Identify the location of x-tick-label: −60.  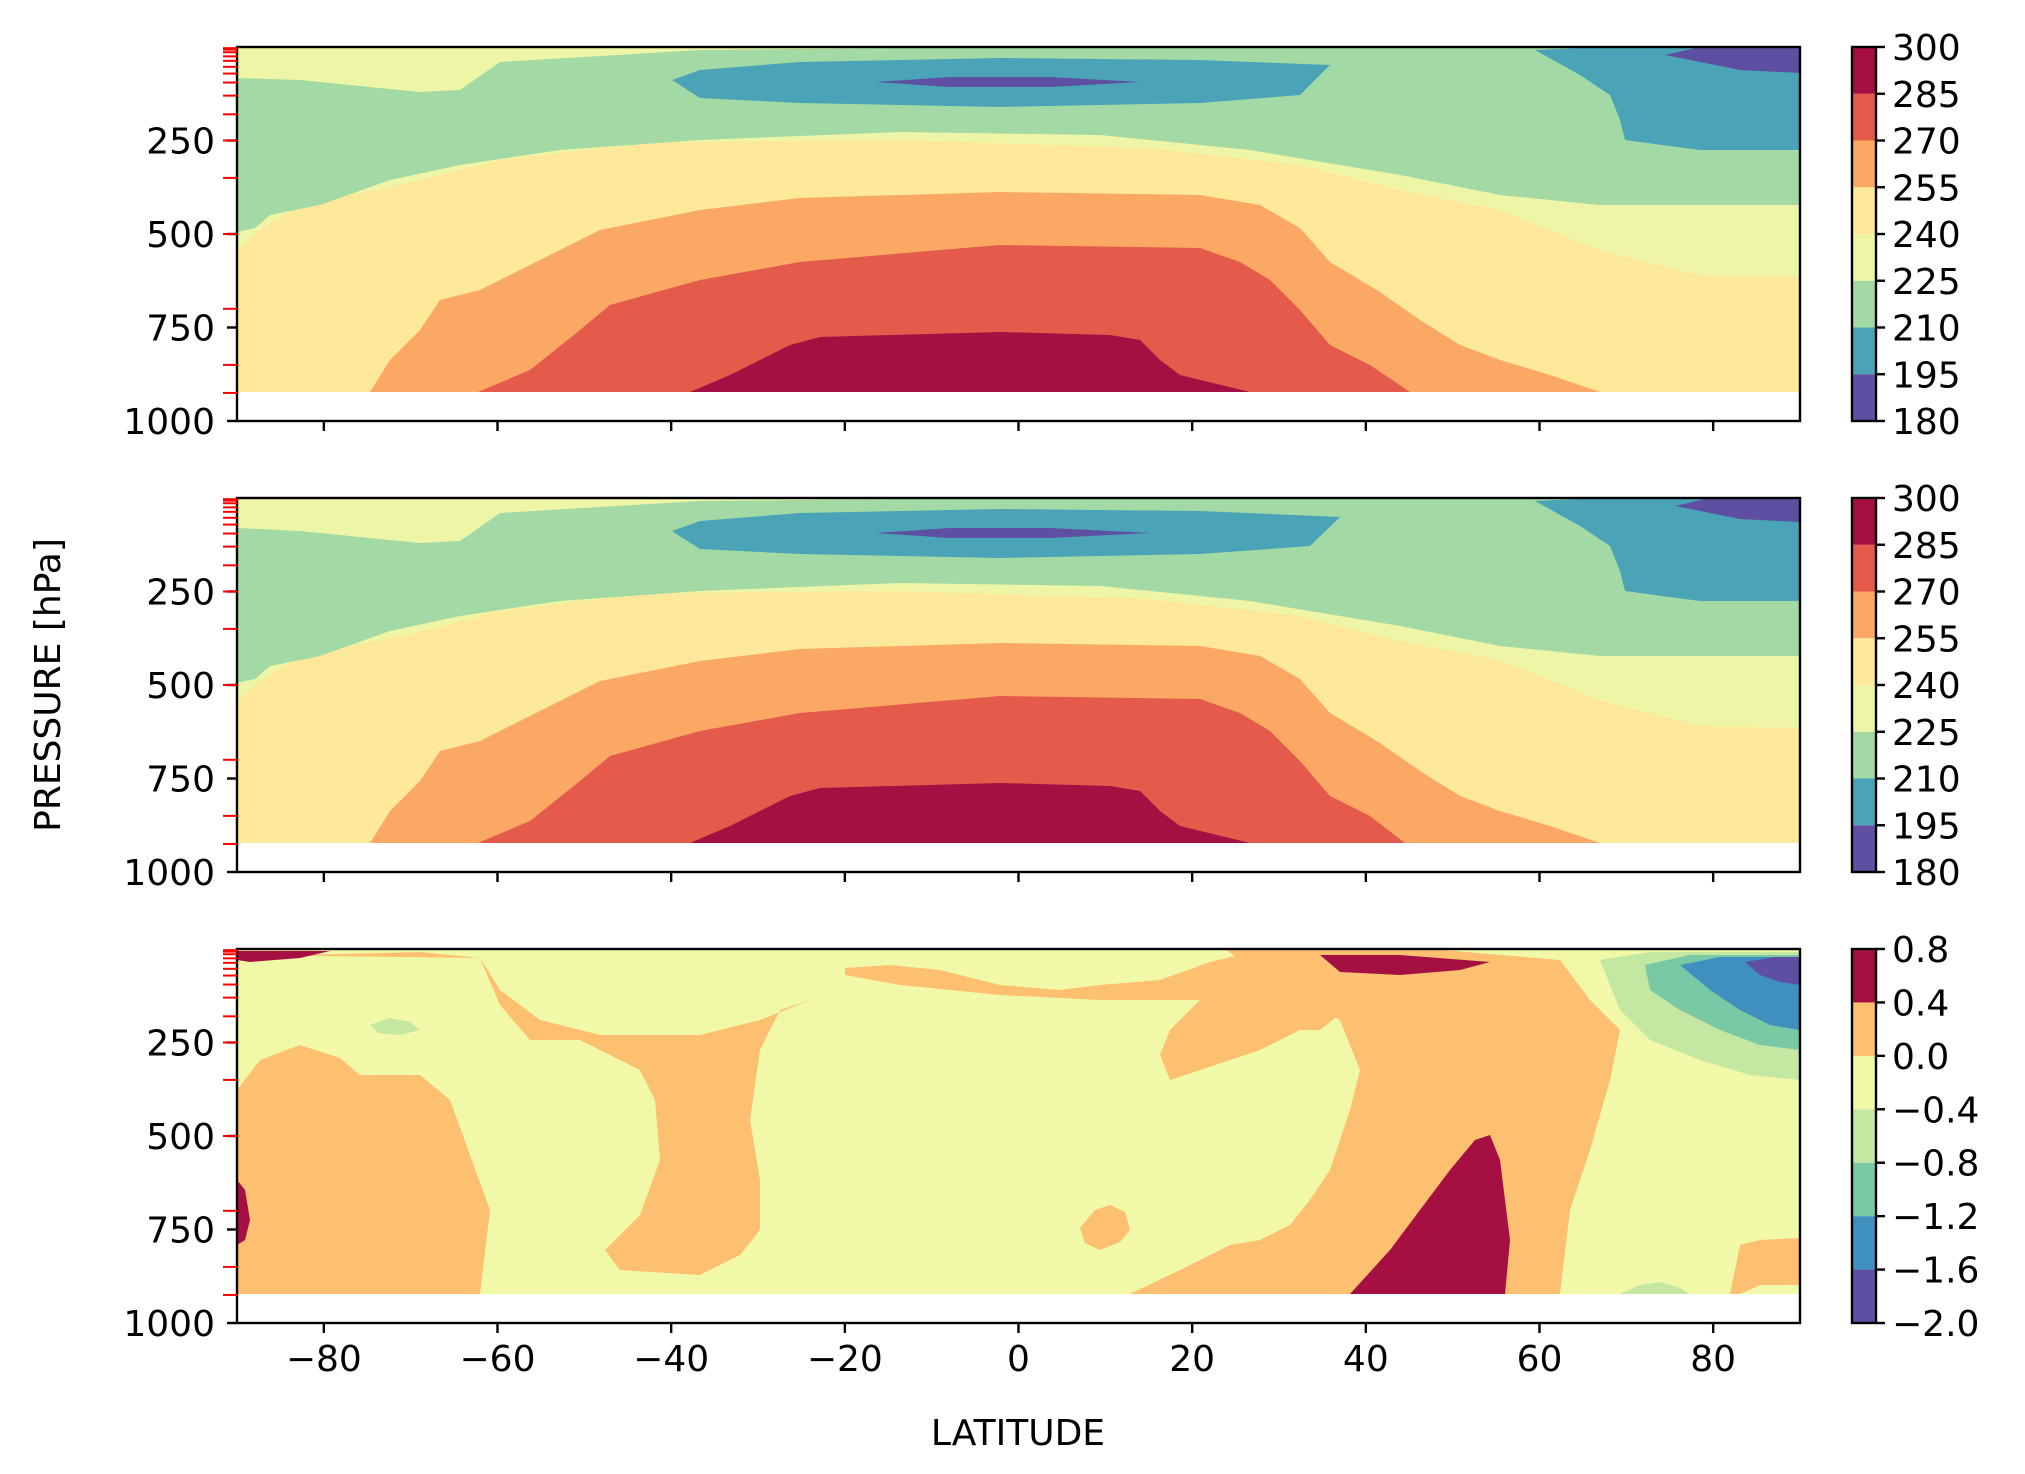
(498, 1359).